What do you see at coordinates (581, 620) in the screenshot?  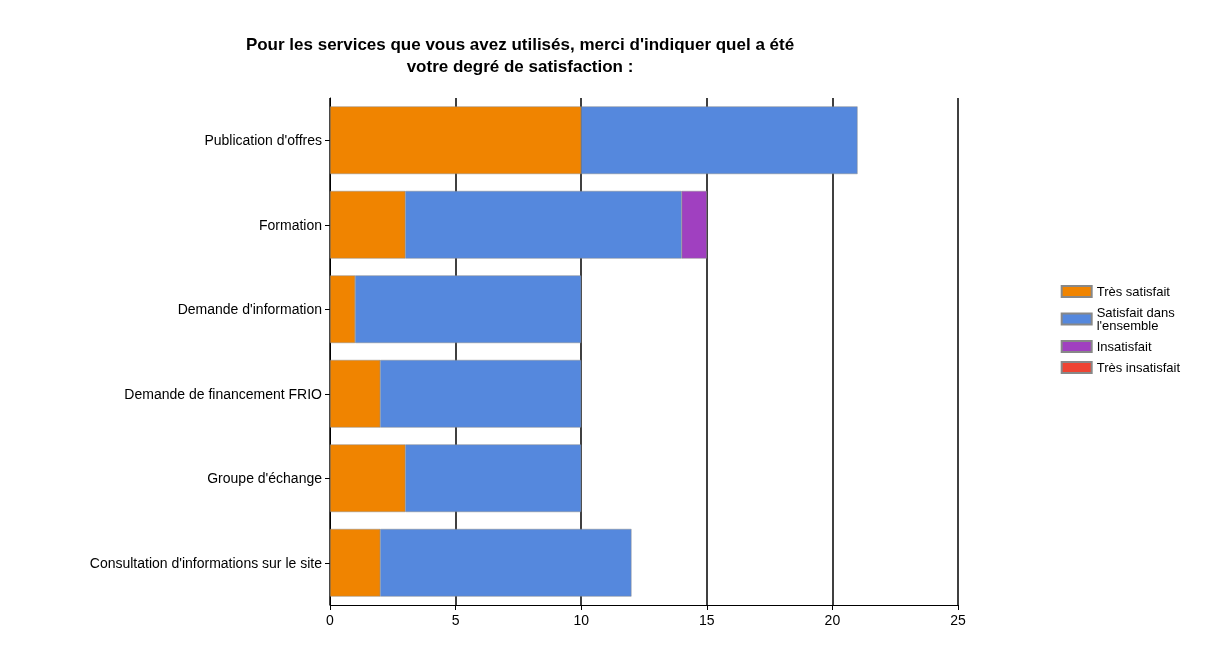 I see `x-tick-label: 10` at bounding box center [581, 620].